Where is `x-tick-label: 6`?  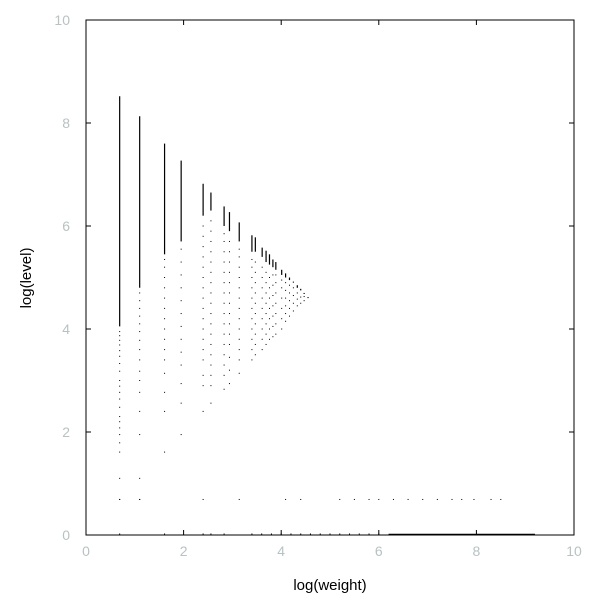 x-tick-label: 6 is located at coordinates (379, 551).